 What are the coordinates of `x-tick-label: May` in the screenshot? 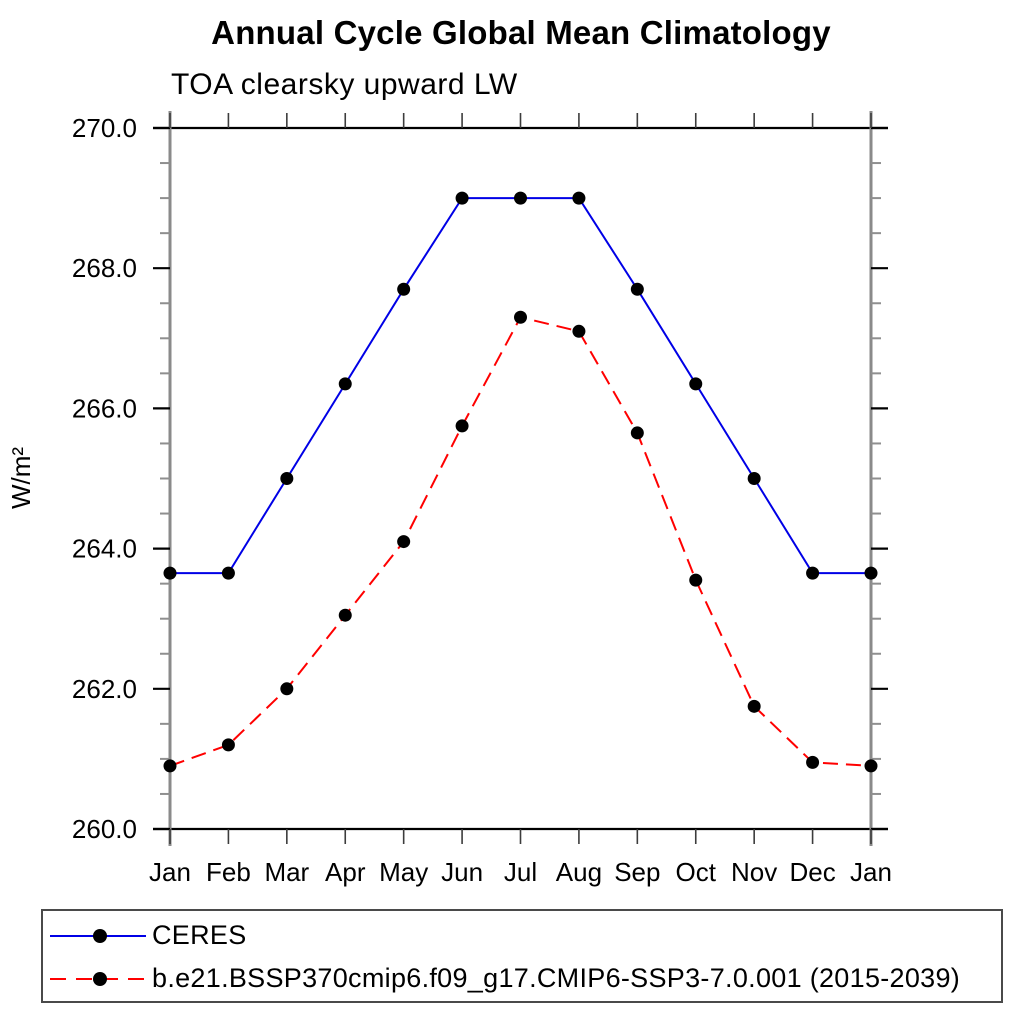 It's located at (403, 872).